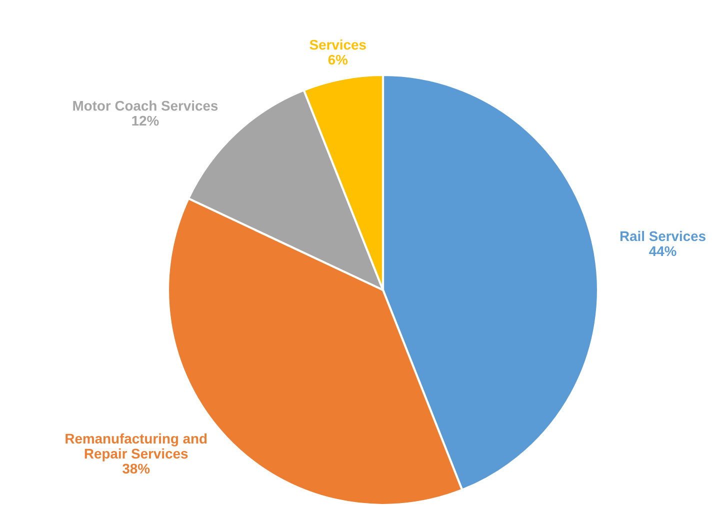 This screenshot has height=527, width=722. I want to click on data-label: 38%, so click(136, 469).